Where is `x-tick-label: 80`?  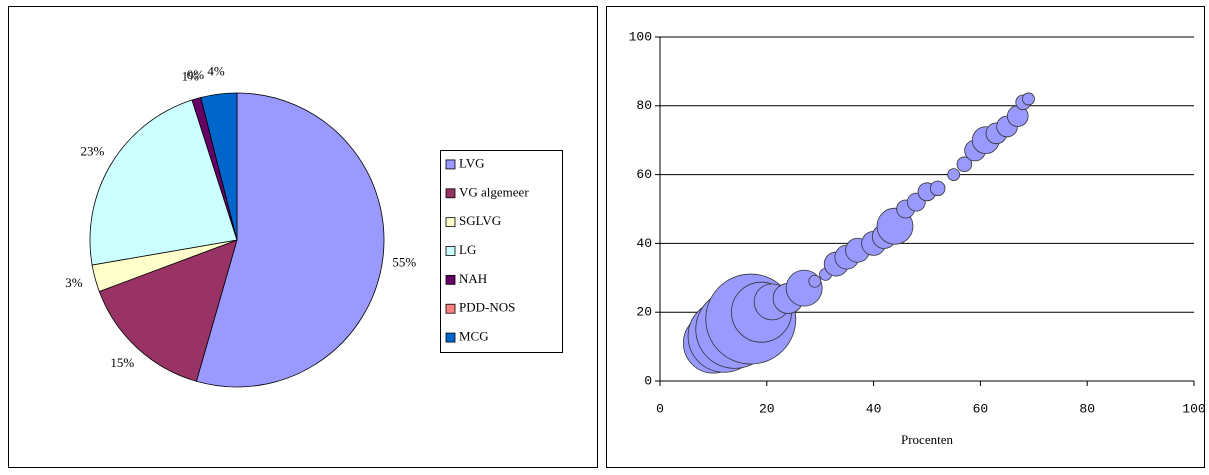
x-tick-label: 80 is located at coordinates (1087, 408).